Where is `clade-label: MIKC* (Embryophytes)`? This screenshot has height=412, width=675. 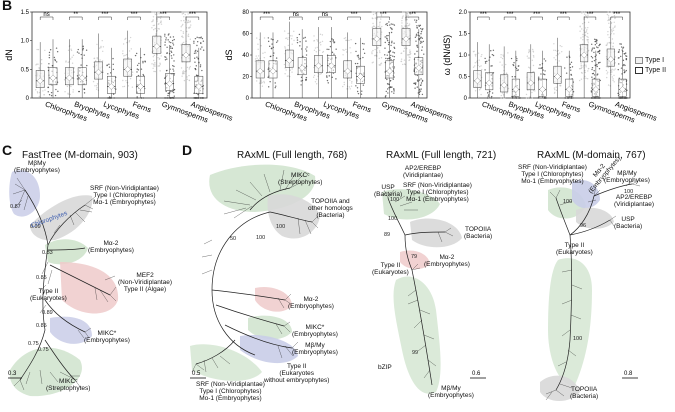
clade-label: MIKC* (Embryophytes) is located at coordinates (315, 331).